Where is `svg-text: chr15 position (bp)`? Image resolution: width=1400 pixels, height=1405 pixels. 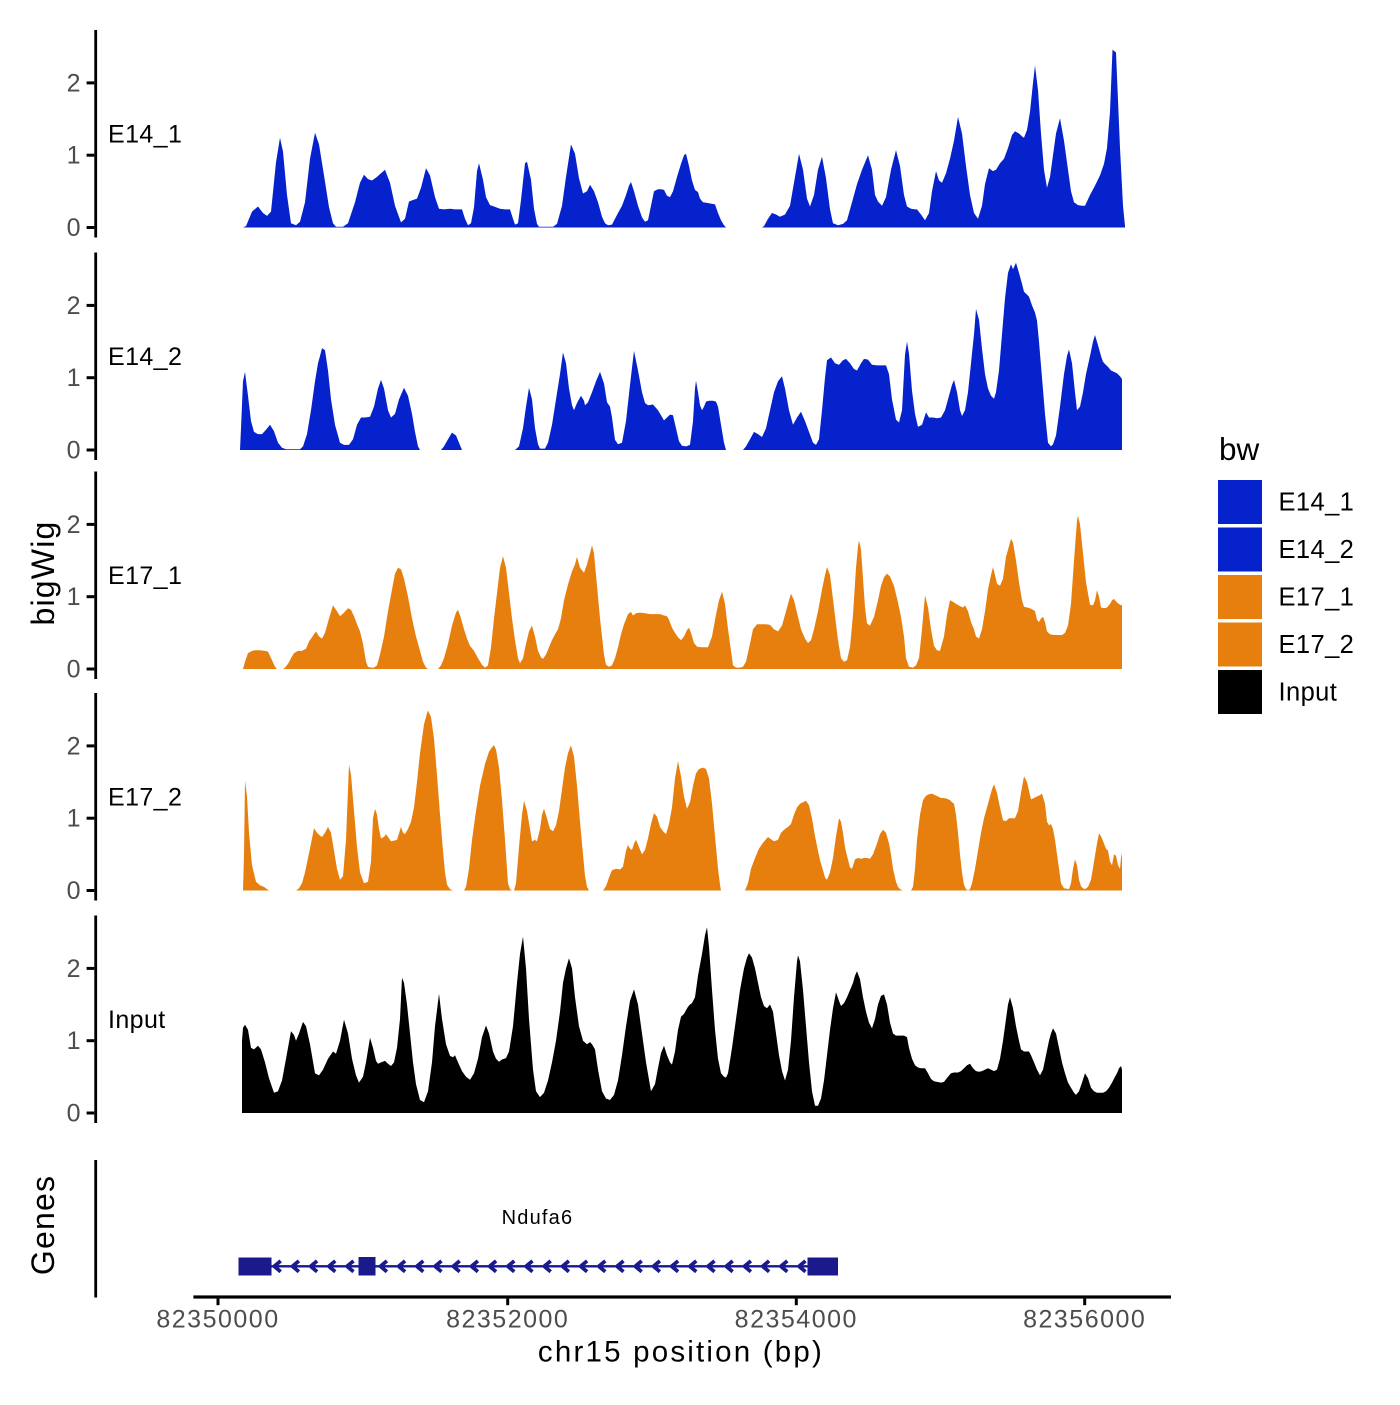 svg-text: chr15 position (bp) is located at coordinates (681, 1352).